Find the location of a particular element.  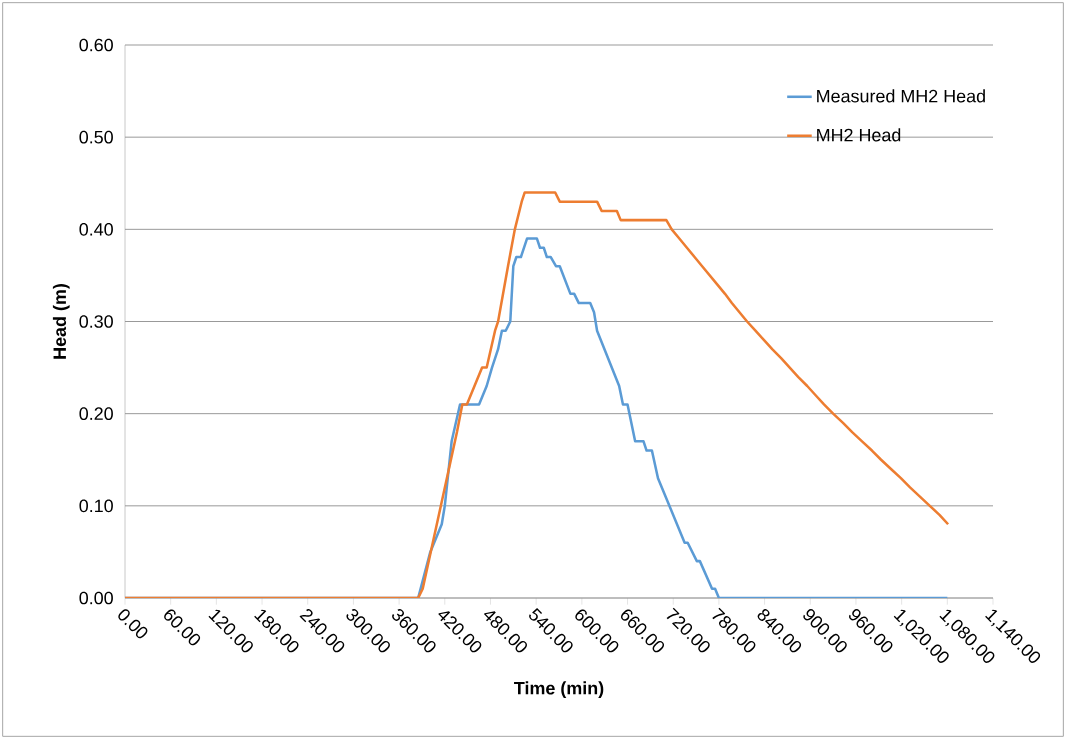

y-tick-label: 0.40 is located at coordinates (96, 229).